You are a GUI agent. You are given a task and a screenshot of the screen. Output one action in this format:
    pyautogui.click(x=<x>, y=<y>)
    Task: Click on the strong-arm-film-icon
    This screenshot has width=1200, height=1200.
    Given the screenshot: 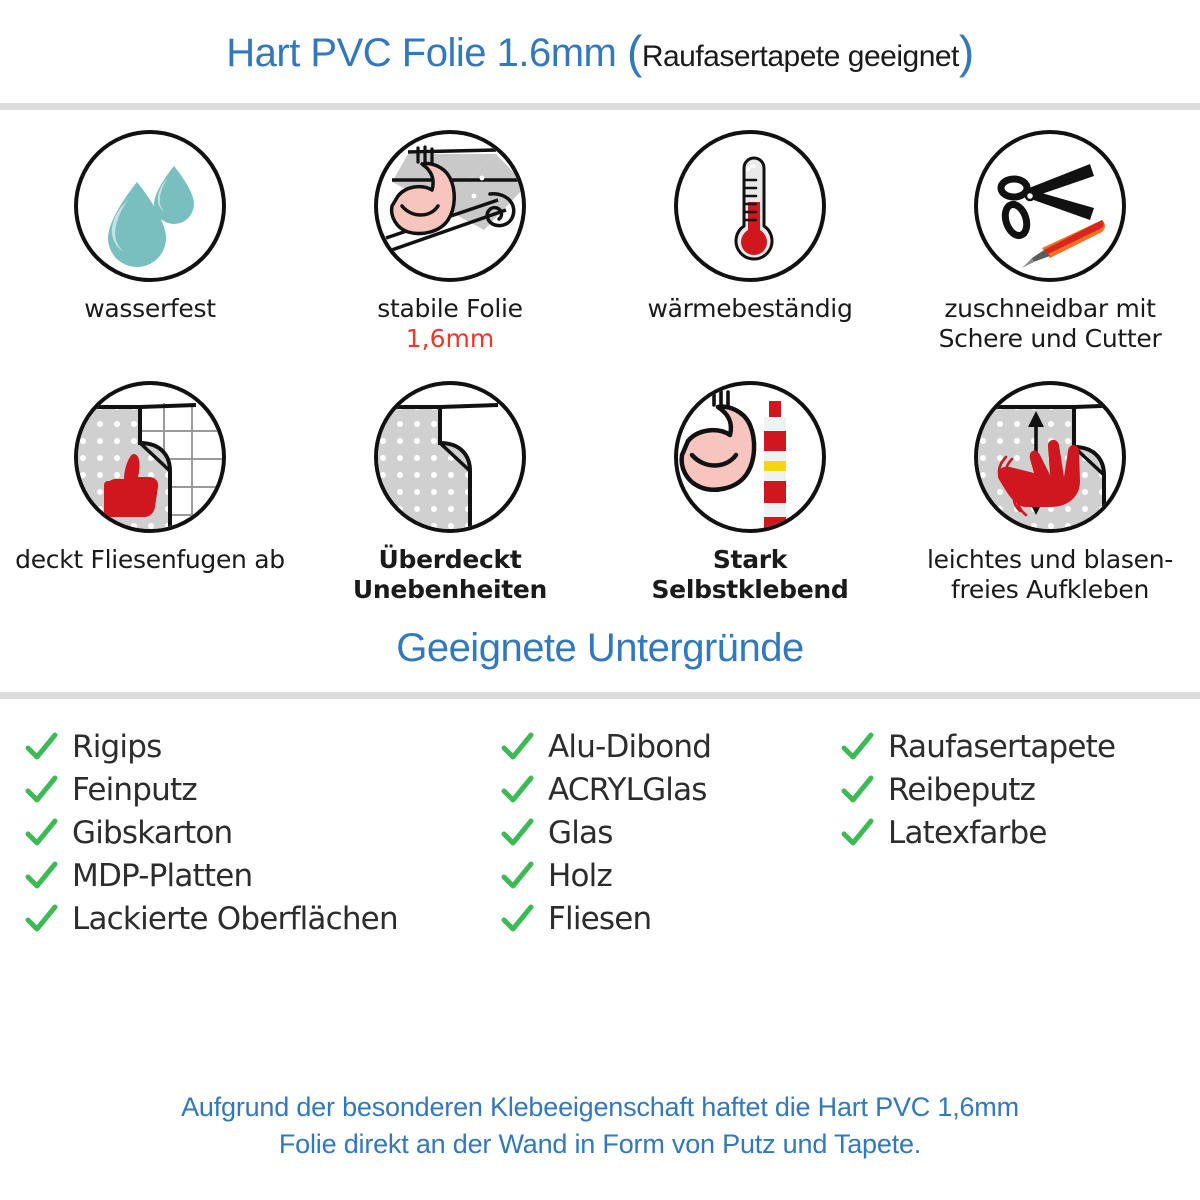 What is the action you would take?
    pyautogui.click(x=453, y=199)
    